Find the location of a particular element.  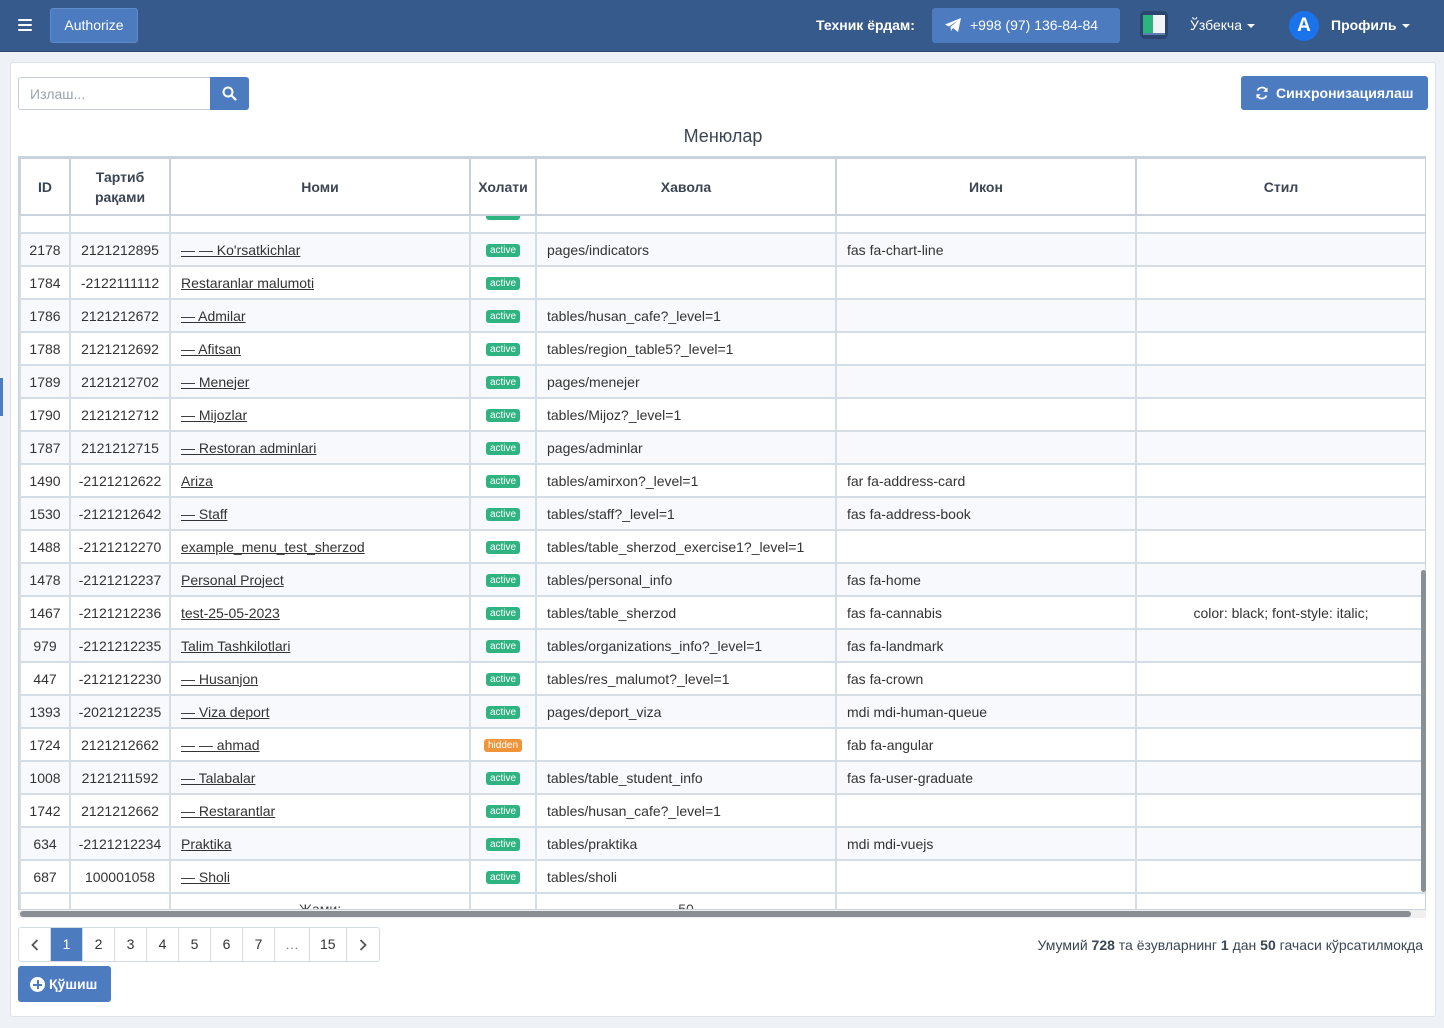

cell-icon: fas fa-home is located at coordinates (986, 579).